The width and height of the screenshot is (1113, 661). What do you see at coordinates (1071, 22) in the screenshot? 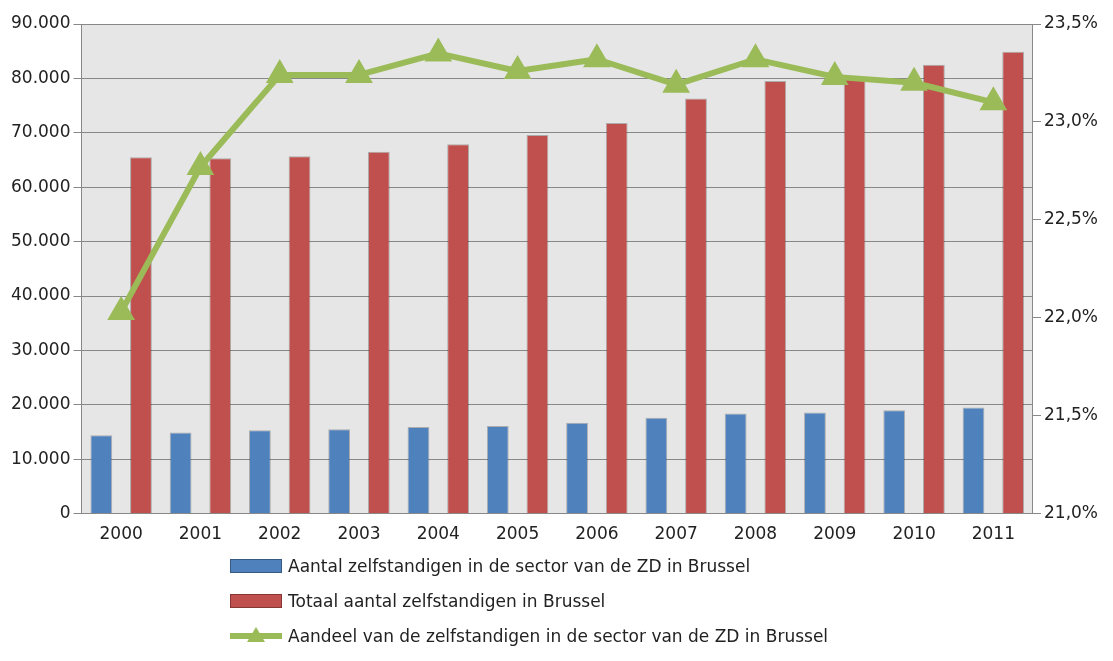
I see `y2-tick-label: 23,5%` at bounding box center [1071, 22].